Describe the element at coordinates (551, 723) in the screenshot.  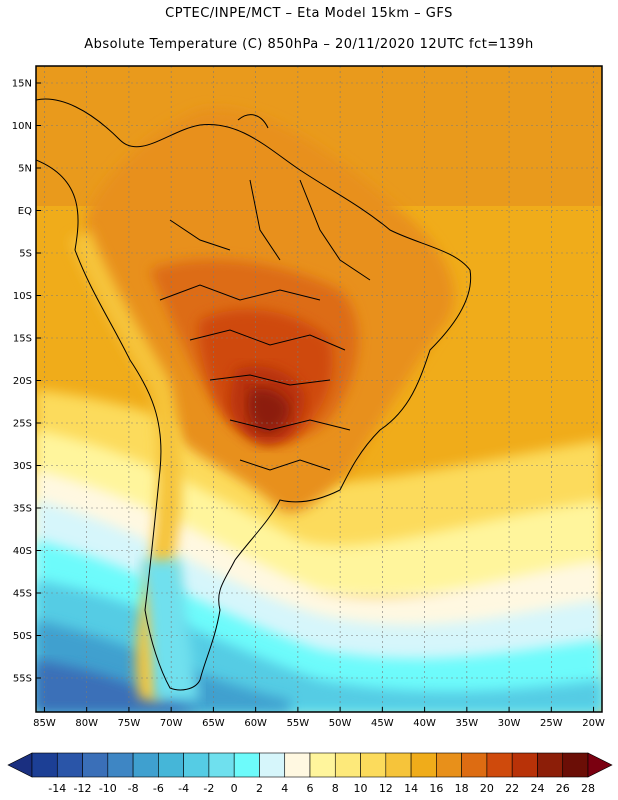
I see `lon-tick-label: 25W` at that location.